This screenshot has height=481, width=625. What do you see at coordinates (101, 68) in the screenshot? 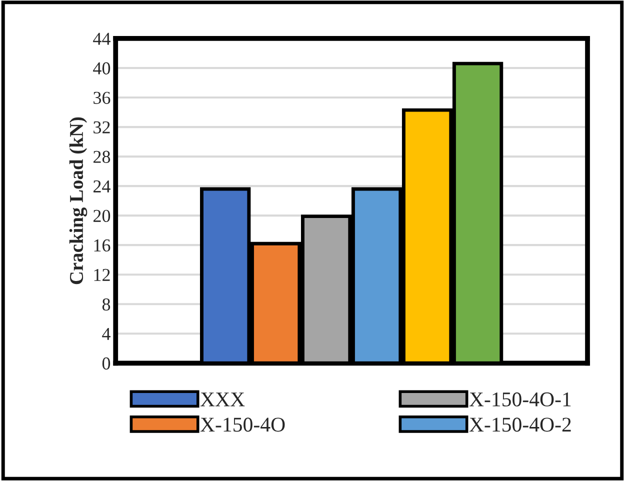
I see `y-tick-label: 40` at bounding box center [101, 68].